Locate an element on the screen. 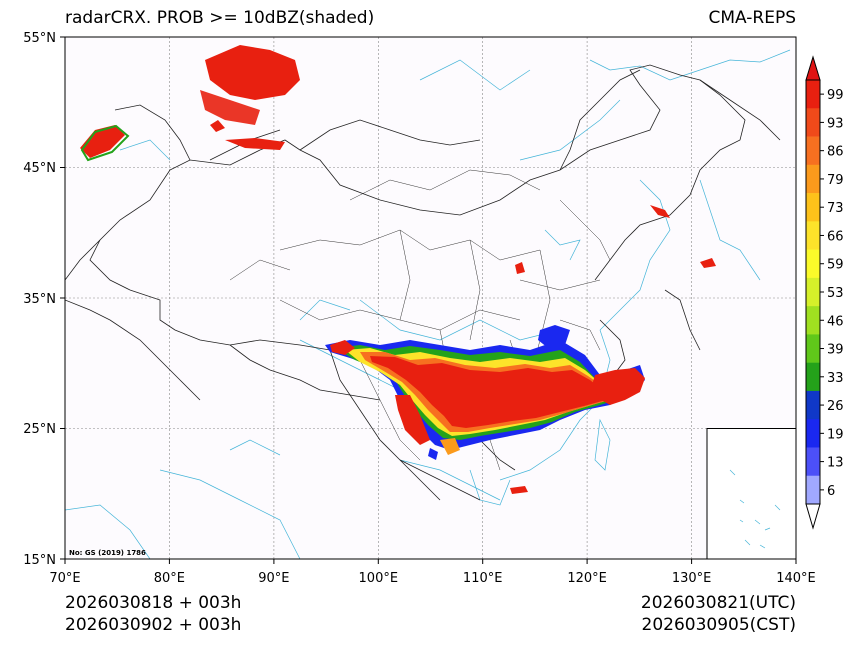 This screenshot has width=860, height=647. lat-tick-label: 25°N is located at coordinates (39, 429).